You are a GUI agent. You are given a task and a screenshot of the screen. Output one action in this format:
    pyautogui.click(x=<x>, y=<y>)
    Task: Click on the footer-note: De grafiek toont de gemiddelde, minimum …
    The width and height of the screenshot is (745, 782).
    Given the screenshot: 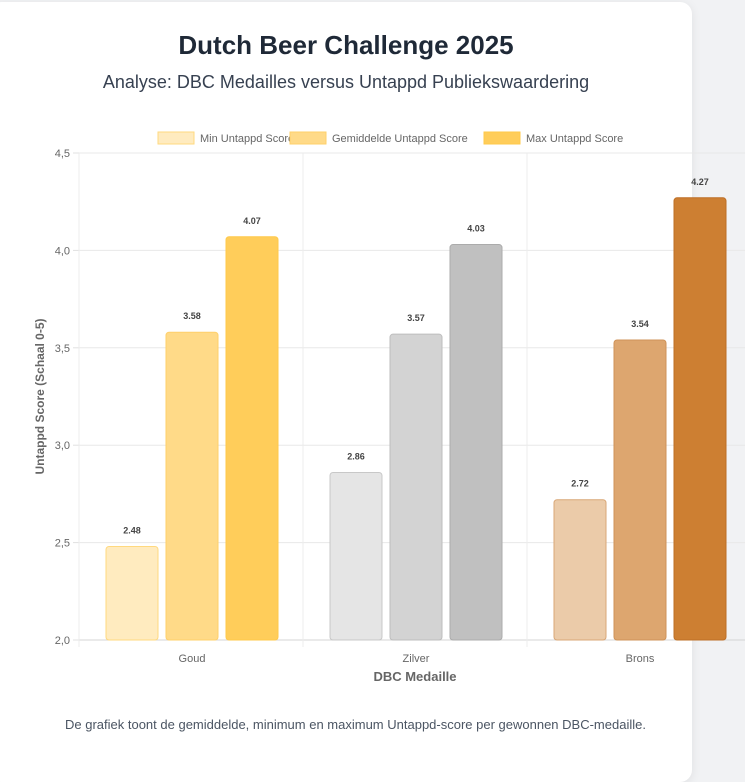 What is the action you would take?
    pyautogui.click(x=355, y=724)
    